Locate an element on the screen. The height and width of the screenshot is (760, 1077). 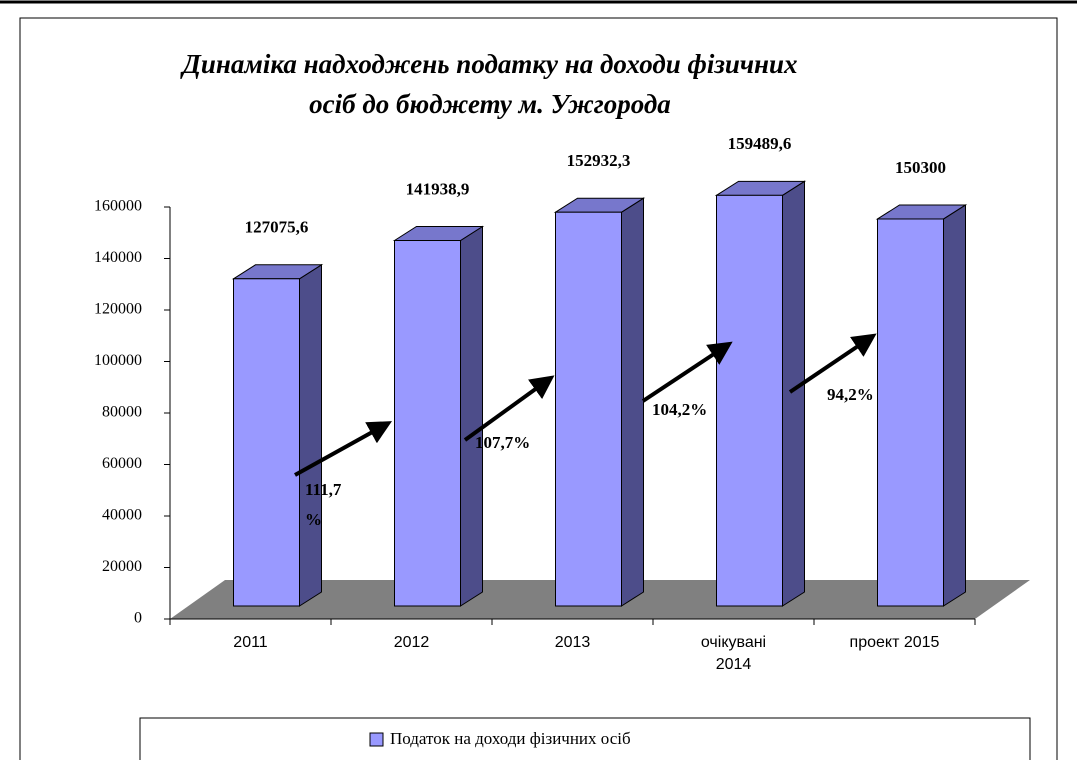
legend-box is located at coordinates (585, 738).